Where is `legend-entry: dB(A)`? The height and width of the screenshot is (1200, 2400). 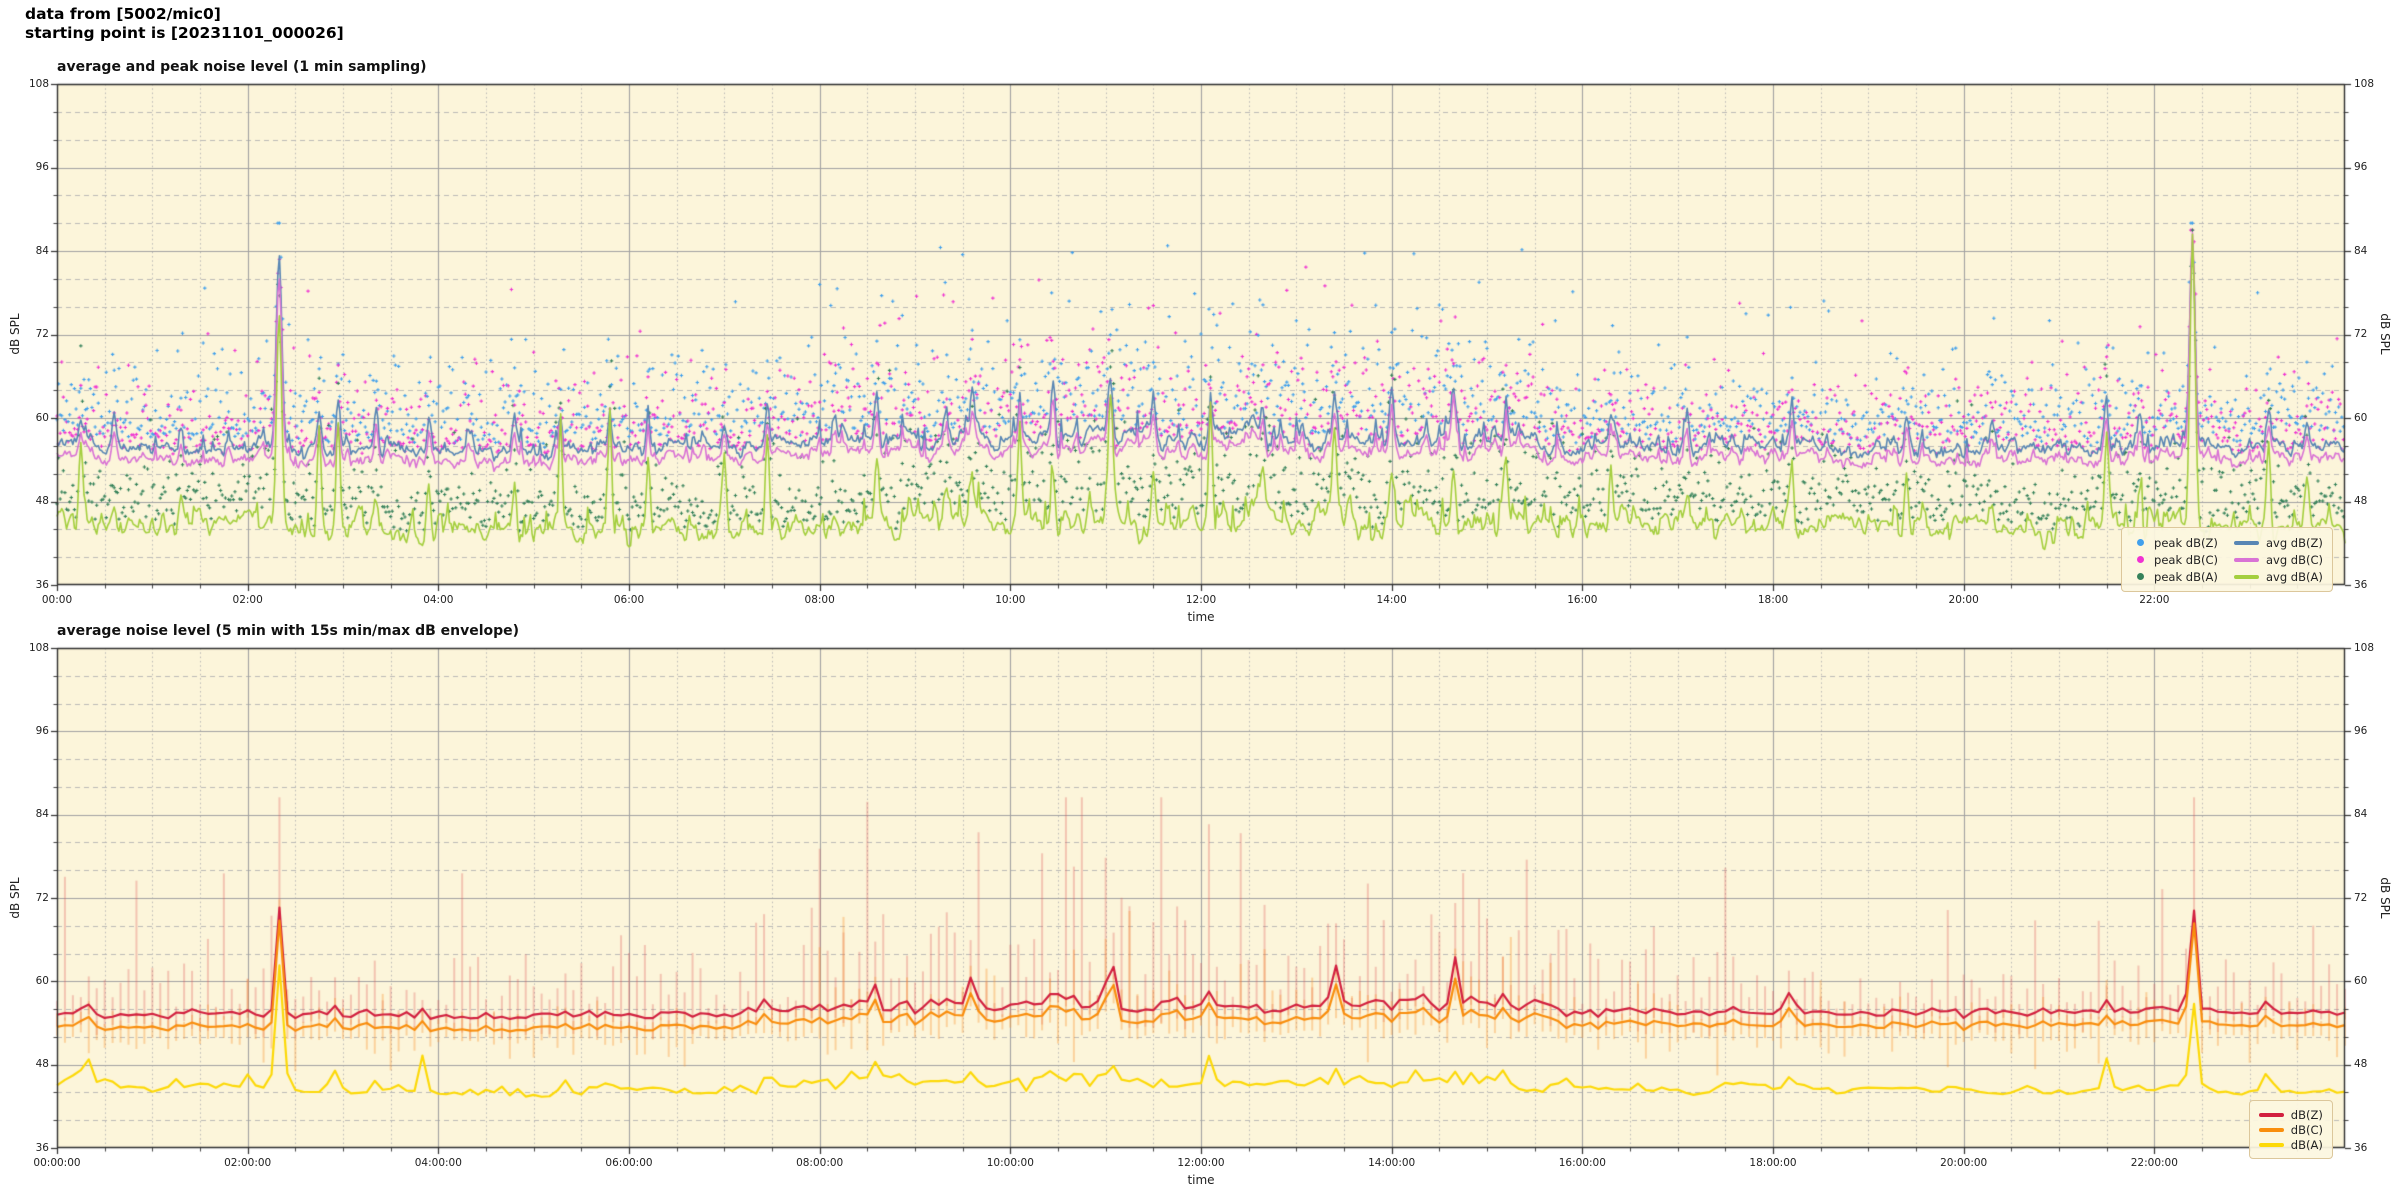 legend-entry: dB(A) is located at coordinates (2290, 1144).